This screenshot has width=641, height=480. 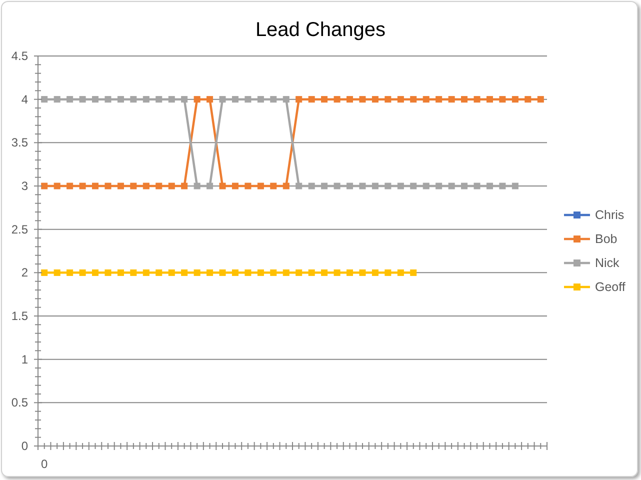 I want to click on legend-label: Chris, so click(x=609, y=215).